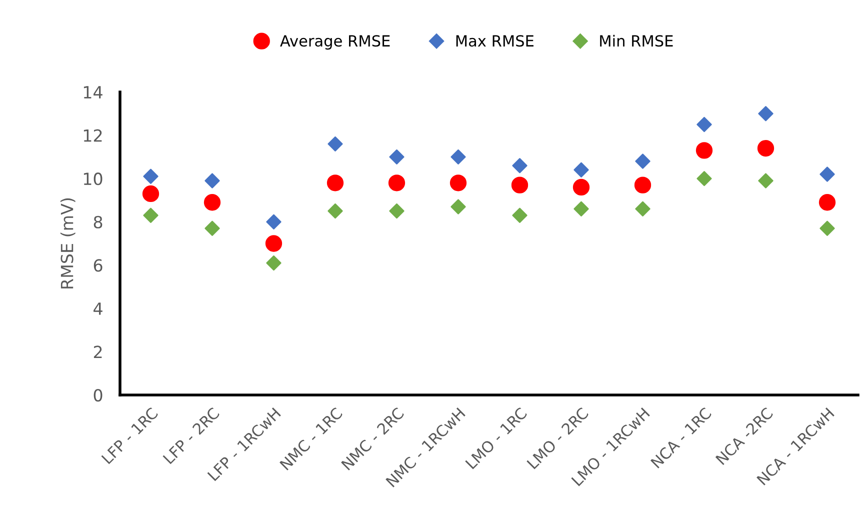 Image resolution: width=868 pixels, height=527 pixels. Describe the element at coordinates (93, 135) in the screenshot. I see `y-tick-label: 12` at that location.